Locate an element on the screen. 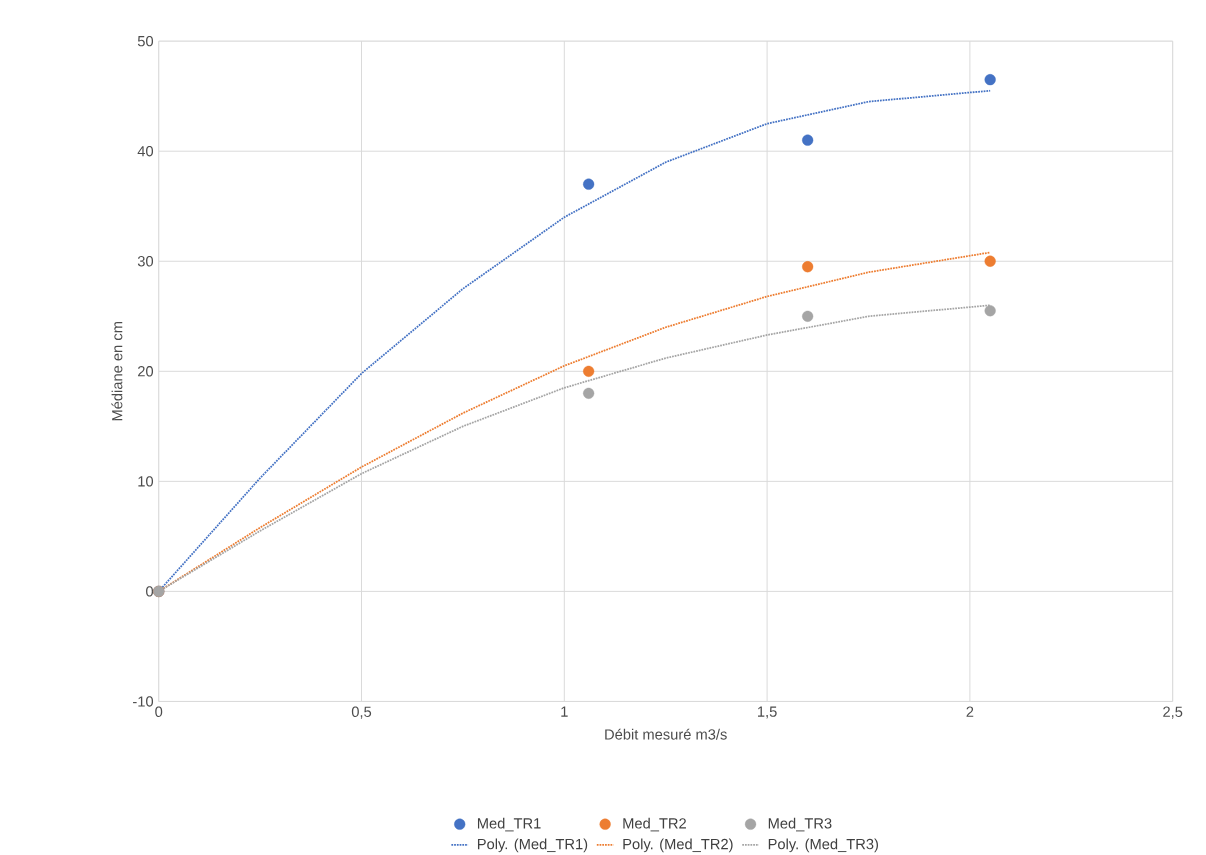 The width and height of the screenshot is (1206, 855). y-tick-label: 50 is located at coordinates (145, 41).